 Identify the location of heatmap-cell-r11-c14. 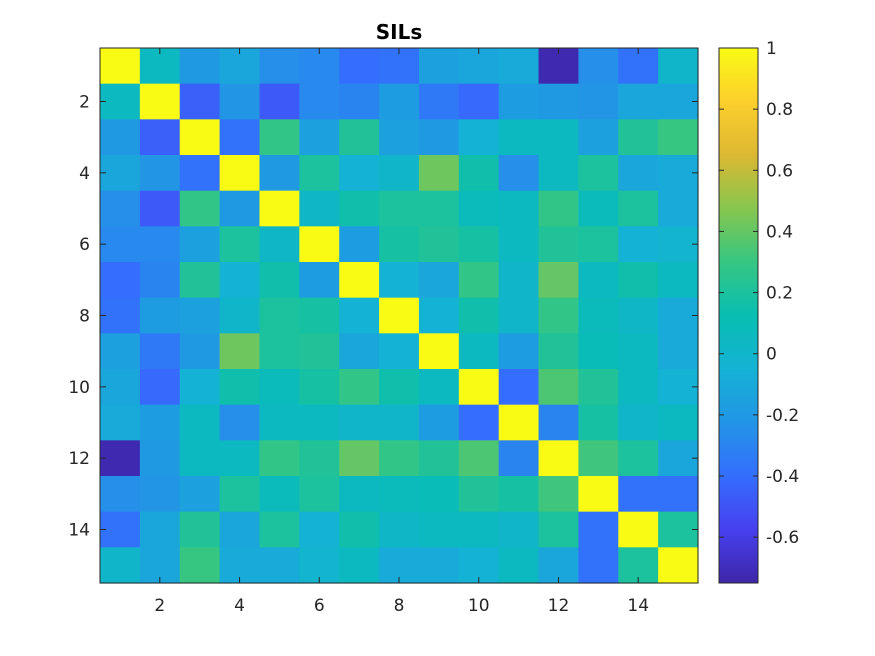
(638, 422).